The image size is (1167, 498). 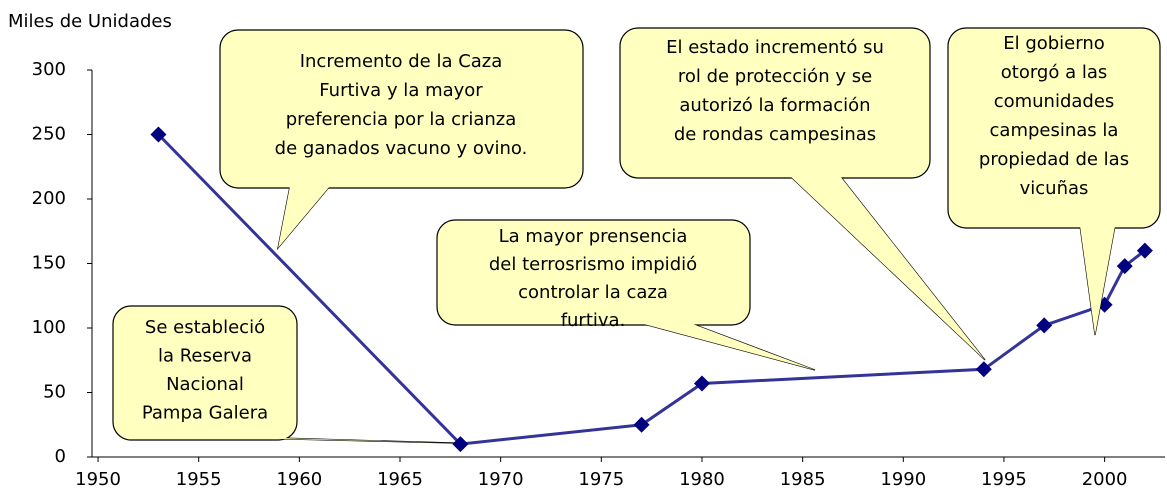 I want to click on callout-text: del terrosrismo impidió, so click(x=593, y=264).